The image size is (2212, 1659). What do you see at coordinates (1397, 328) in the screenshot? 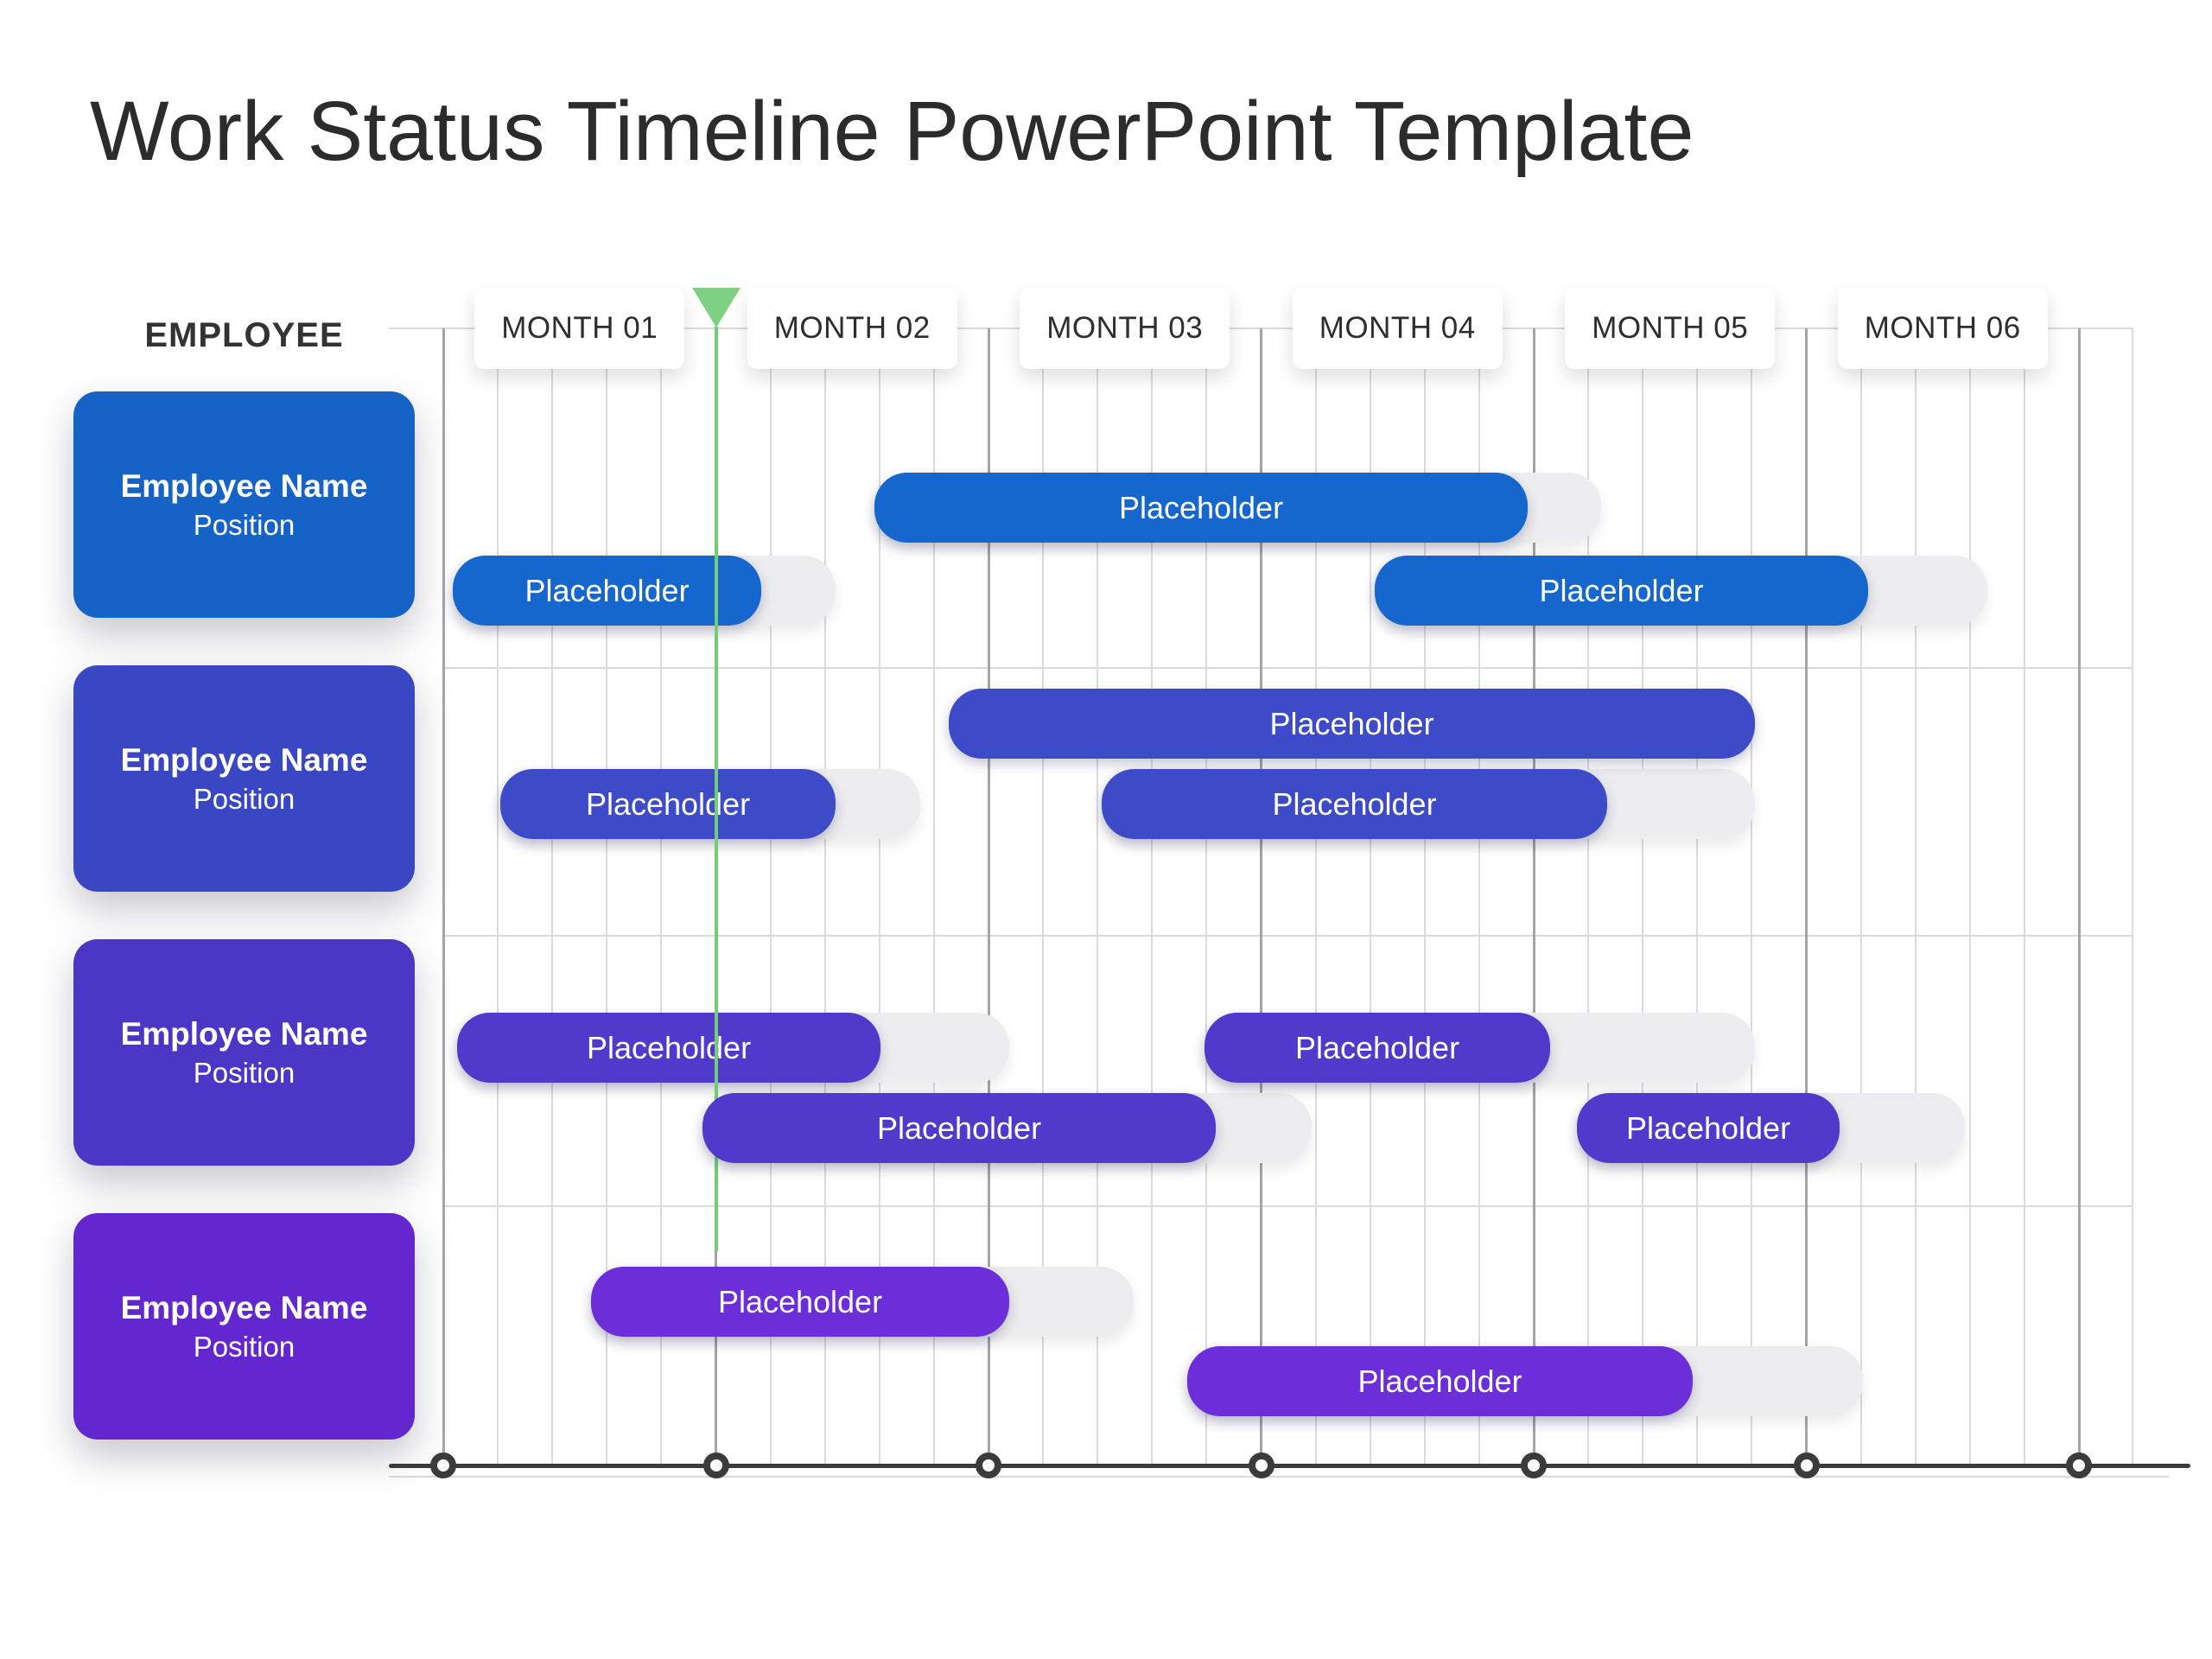
I see `month-chip: MONTH 04` at bounding box center [1397, 328].